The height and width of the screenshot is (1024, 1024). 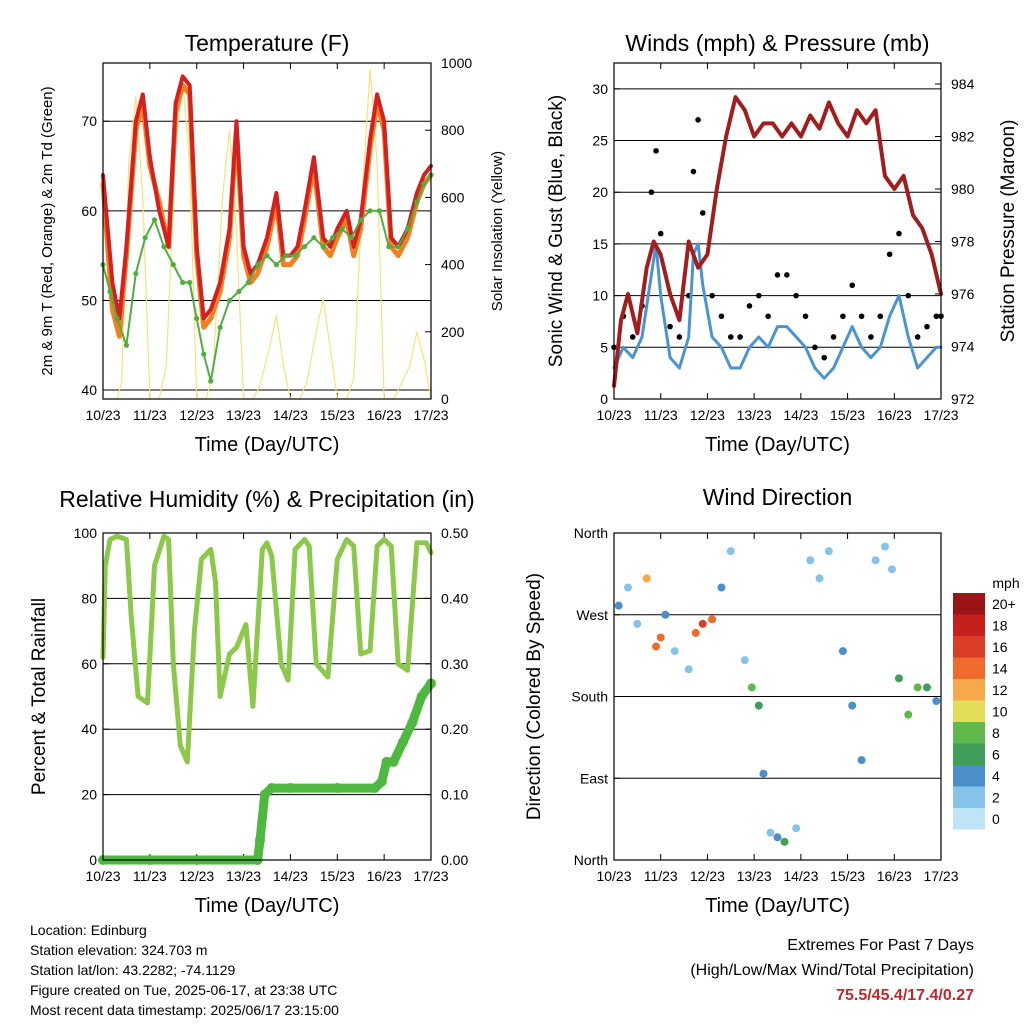 What do you see at coordinates (267, 649) in the screenshot?
I see `relative-humidity-line` at bounding box center [267, 649].